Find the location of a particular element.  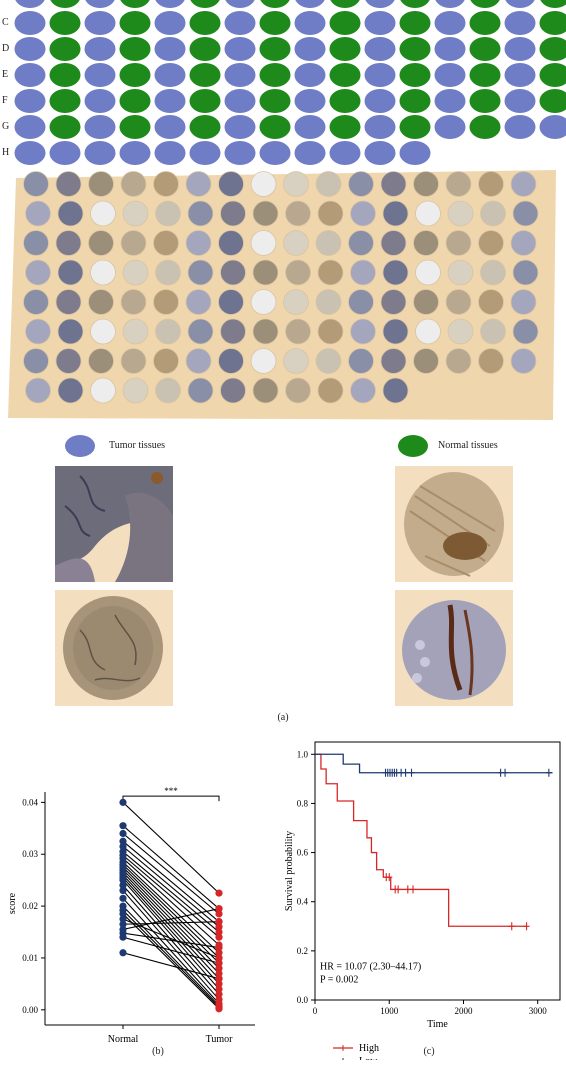

plot-frame is located at coordinates (437, 871).